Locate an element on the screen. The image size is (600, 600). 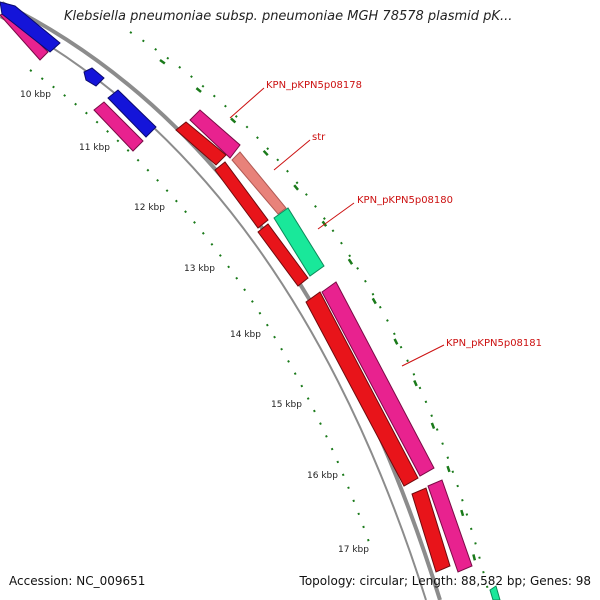
tick-label: 13 kbp is located at coordinates (199, 269).